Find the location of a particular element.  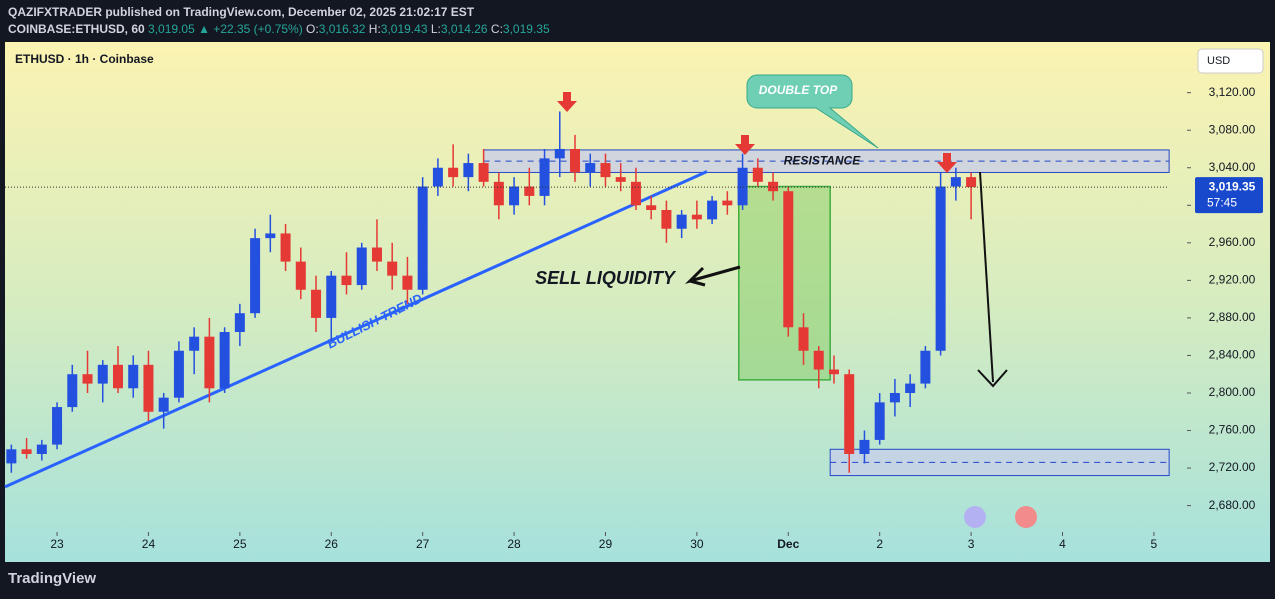

x-tick-label: 23 is located at coordinates (57, 544).